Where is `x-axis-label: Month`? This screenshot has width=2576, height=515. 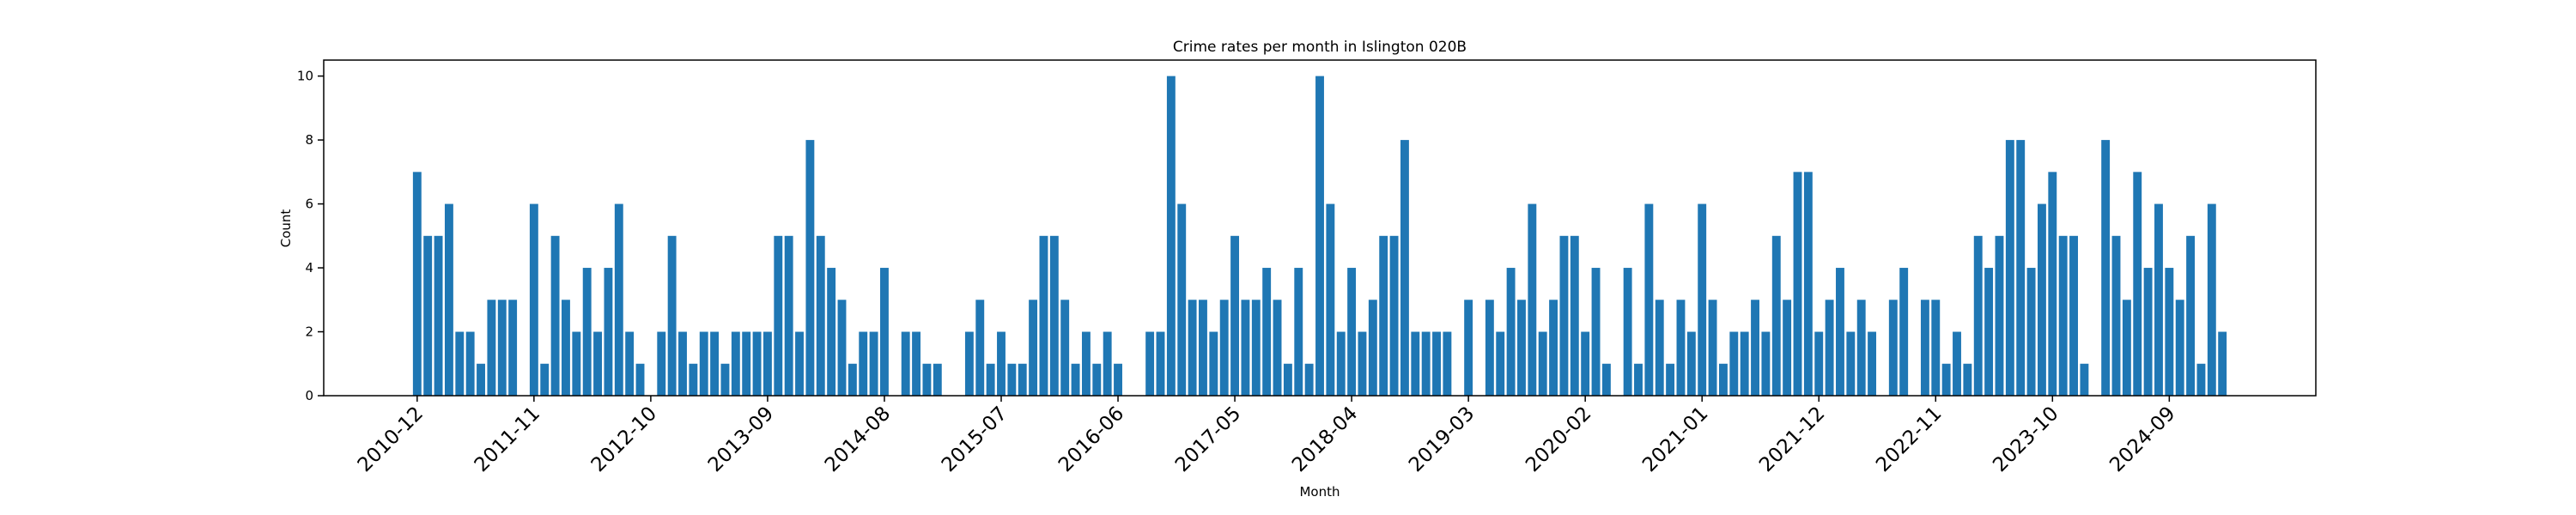
x-axis-label: Month is located at coordinates (1319, 492).